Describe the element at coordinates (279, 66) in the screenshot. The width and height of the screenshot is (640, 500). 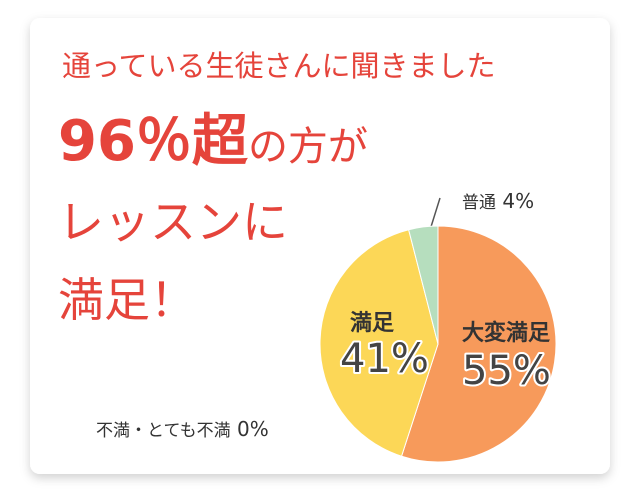
I see `survey-heading: 通っている生徒さんに聞きました` at that location.